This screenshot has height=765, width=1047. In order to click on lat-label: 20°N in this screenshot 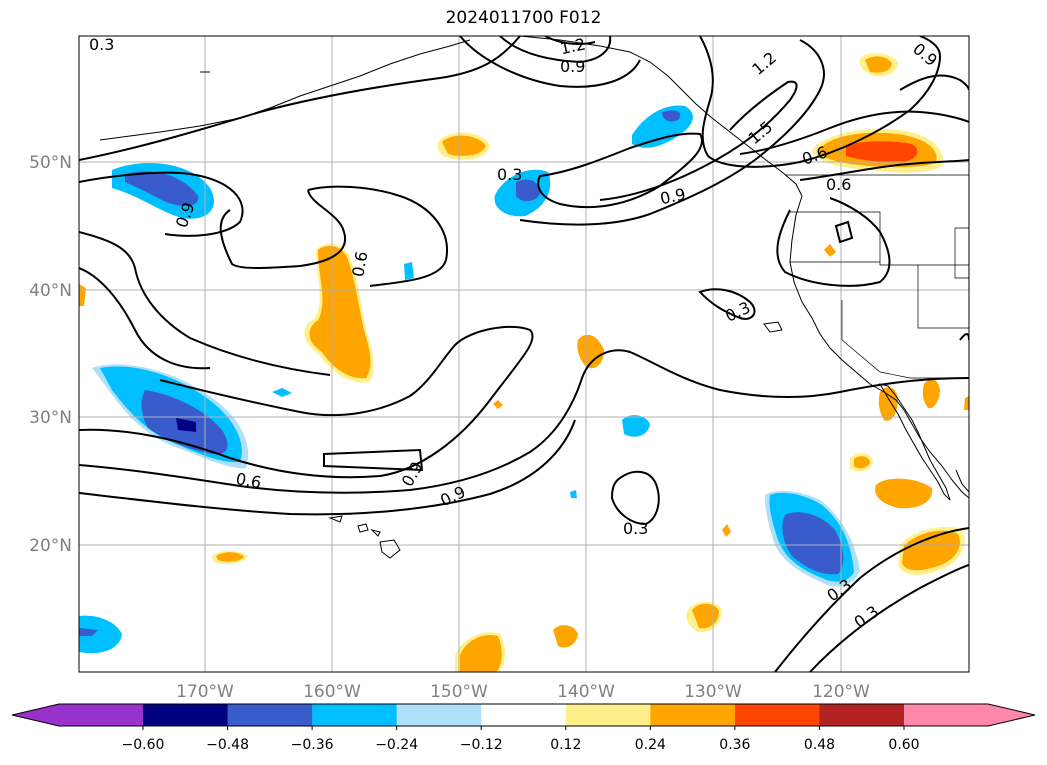, I will do `click(50, 546)`.